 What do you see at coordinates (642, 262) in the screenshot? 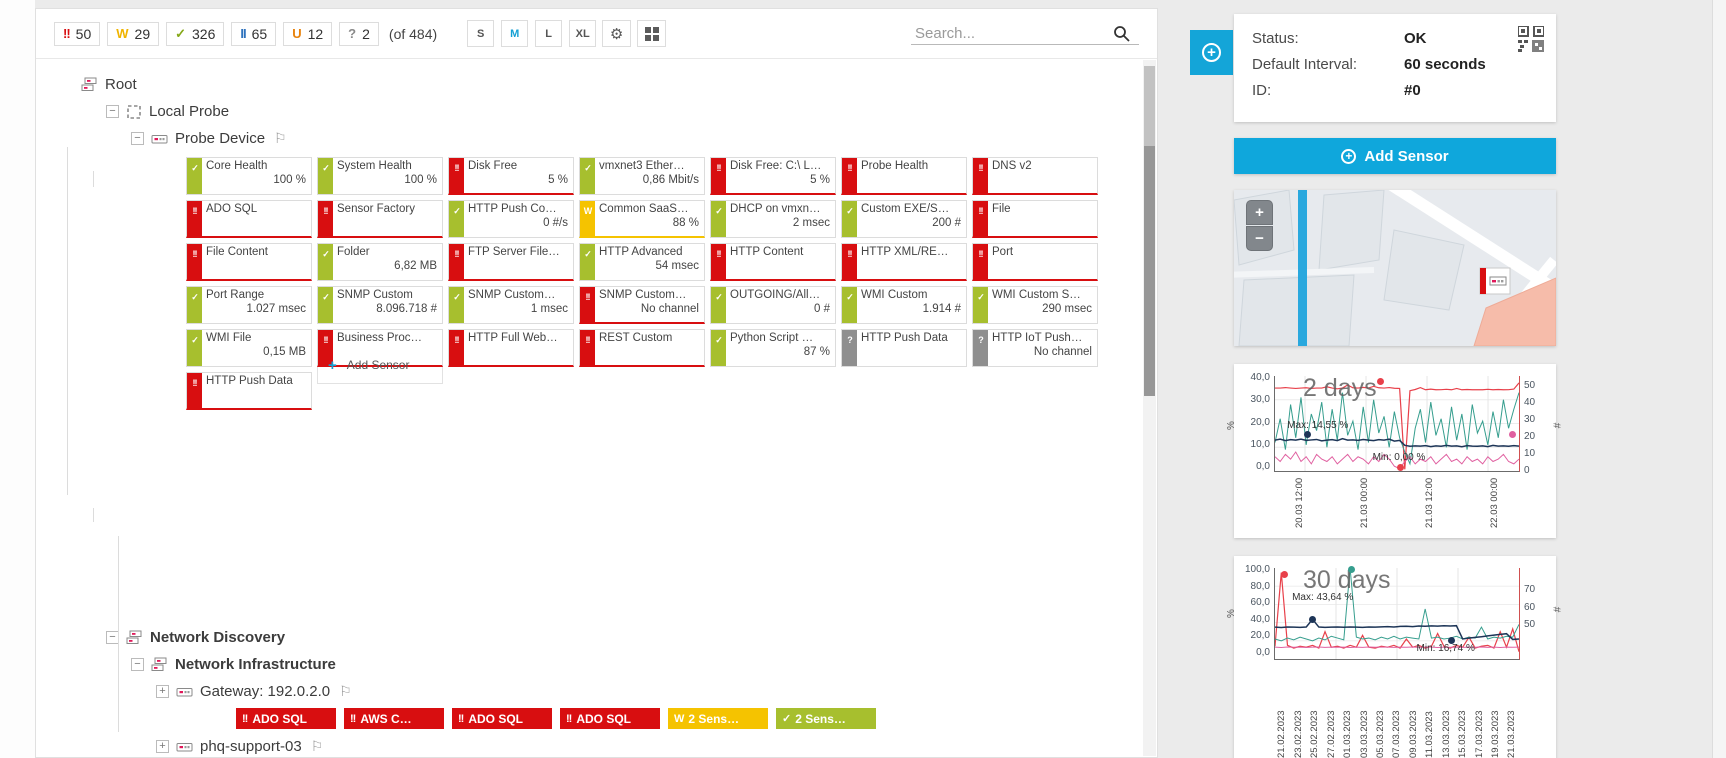
I see `sensor-tile: ✓ HTTP Advanced 54 msec` at bounding box center [642, 262].